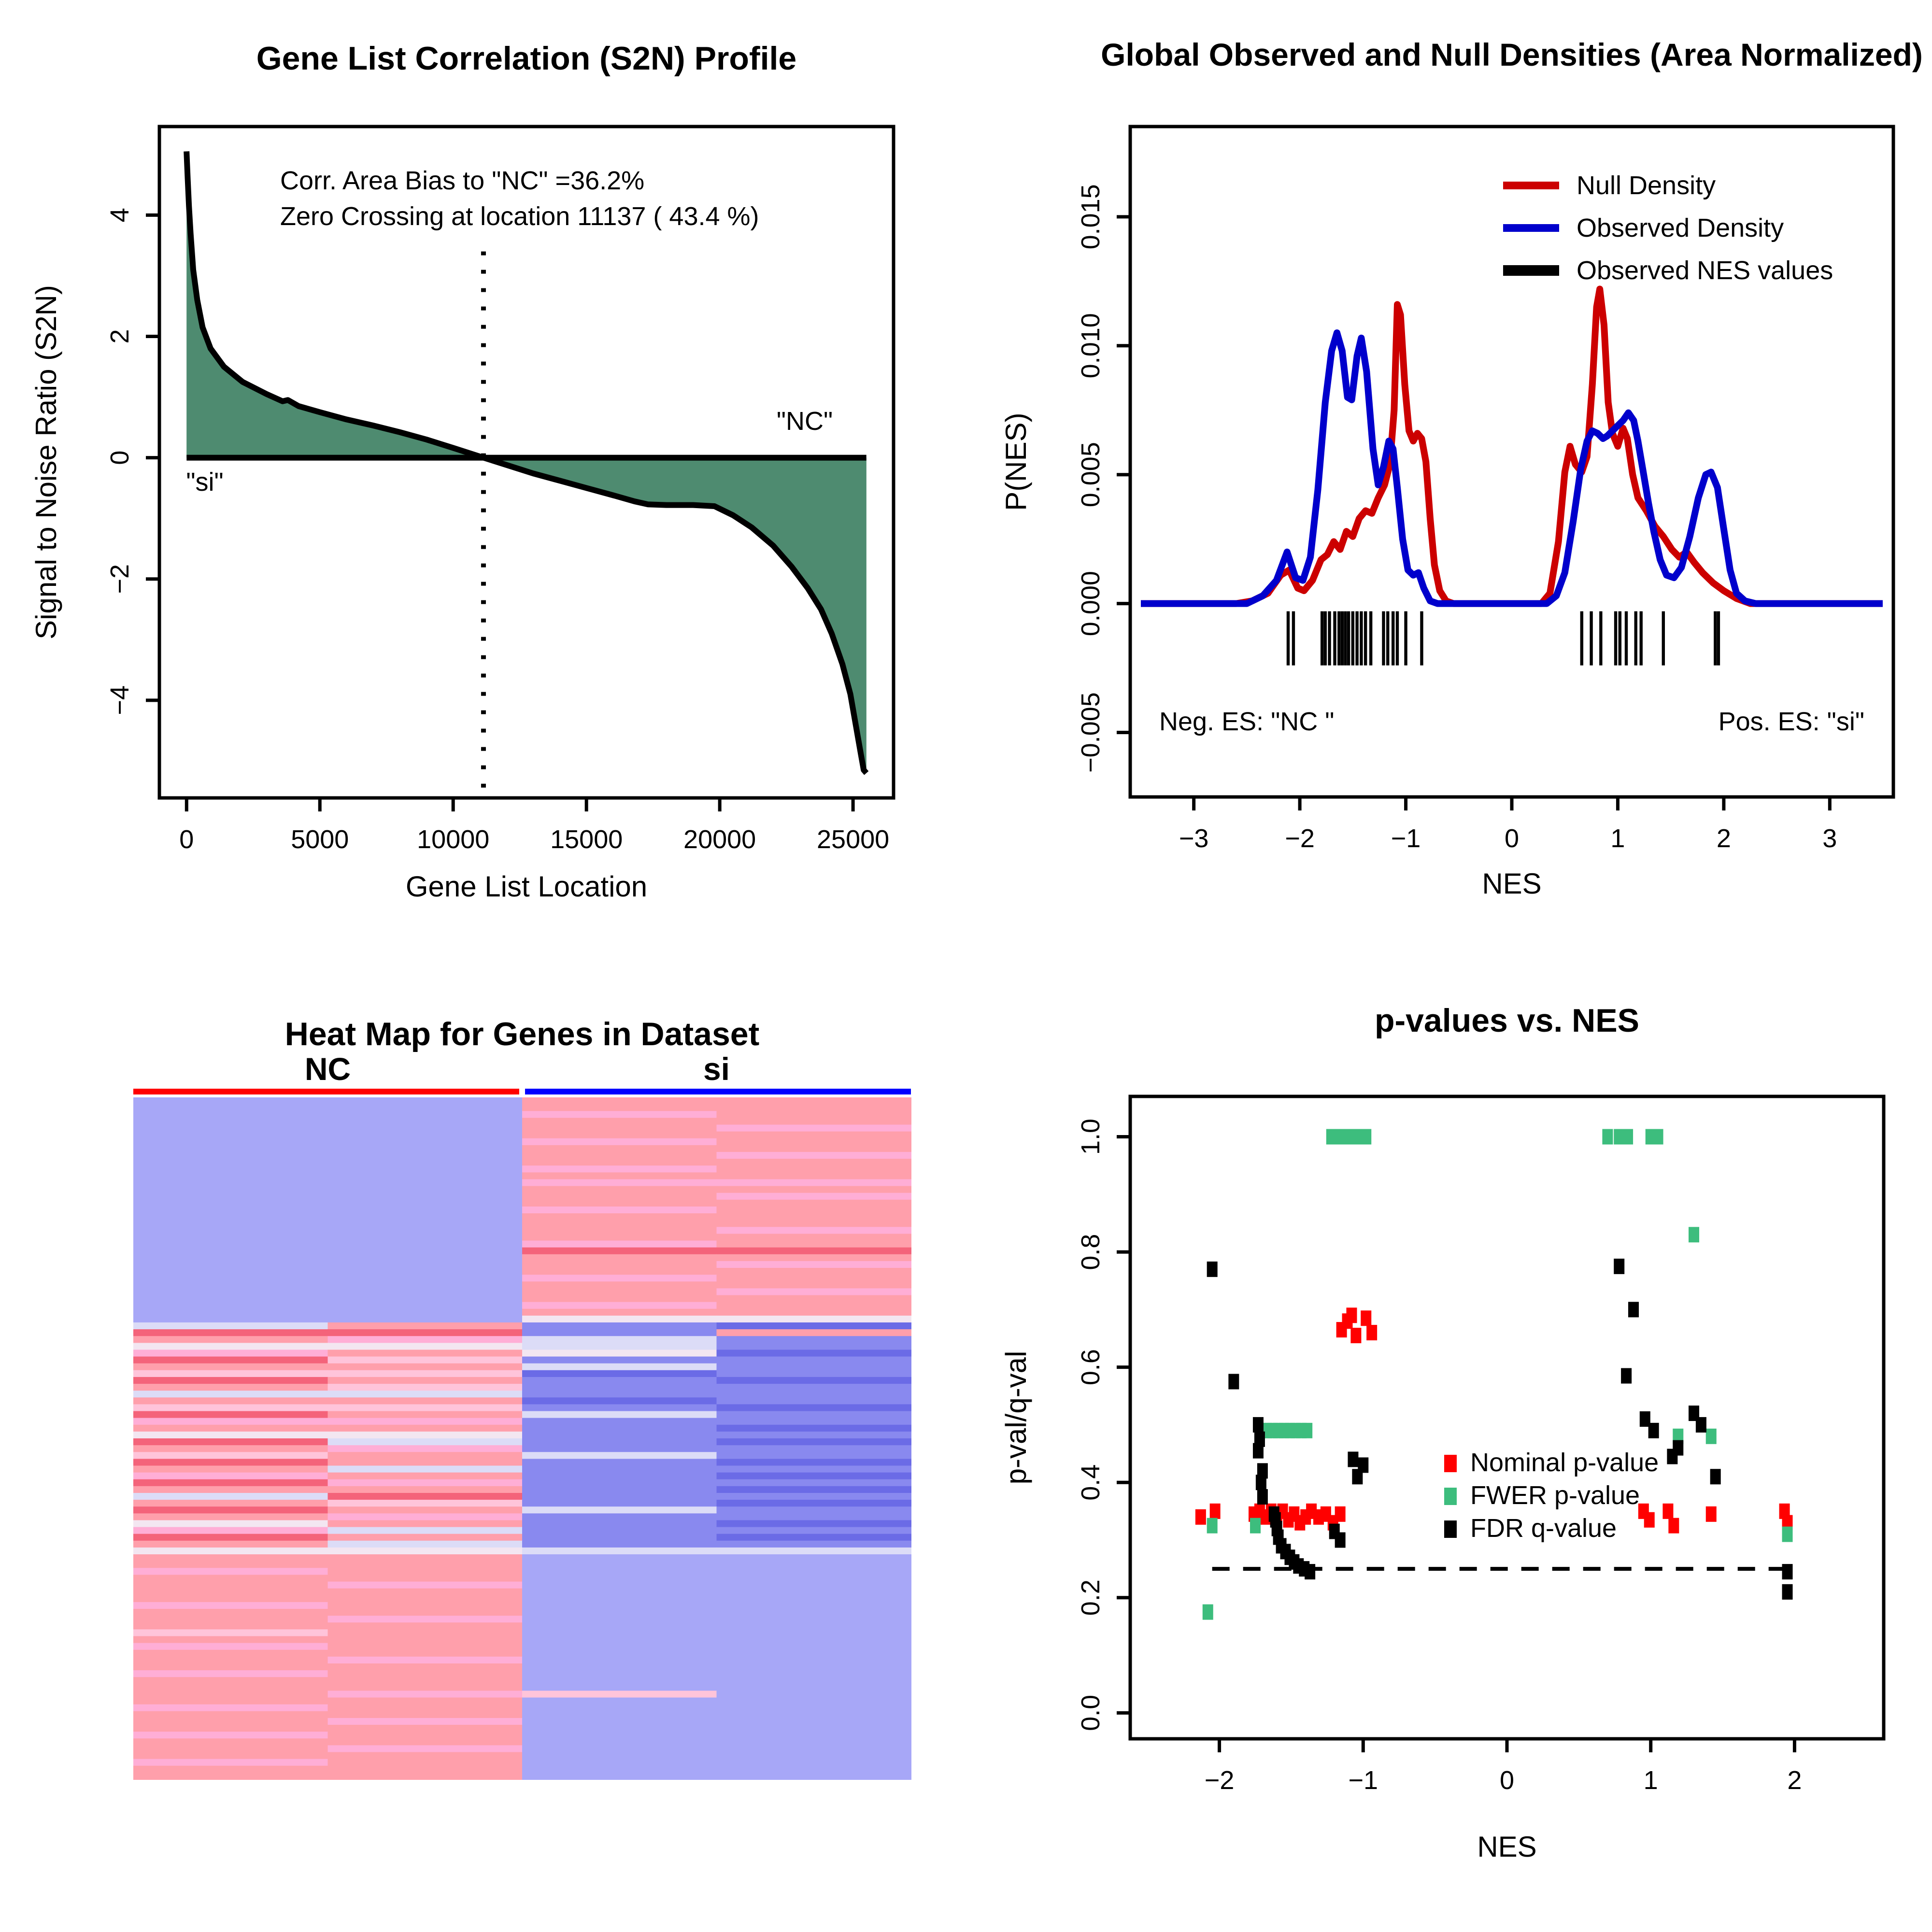  Describe the element at coordinates (1450, 1496) in the screenshot. I see `legend-swatch` at that location.